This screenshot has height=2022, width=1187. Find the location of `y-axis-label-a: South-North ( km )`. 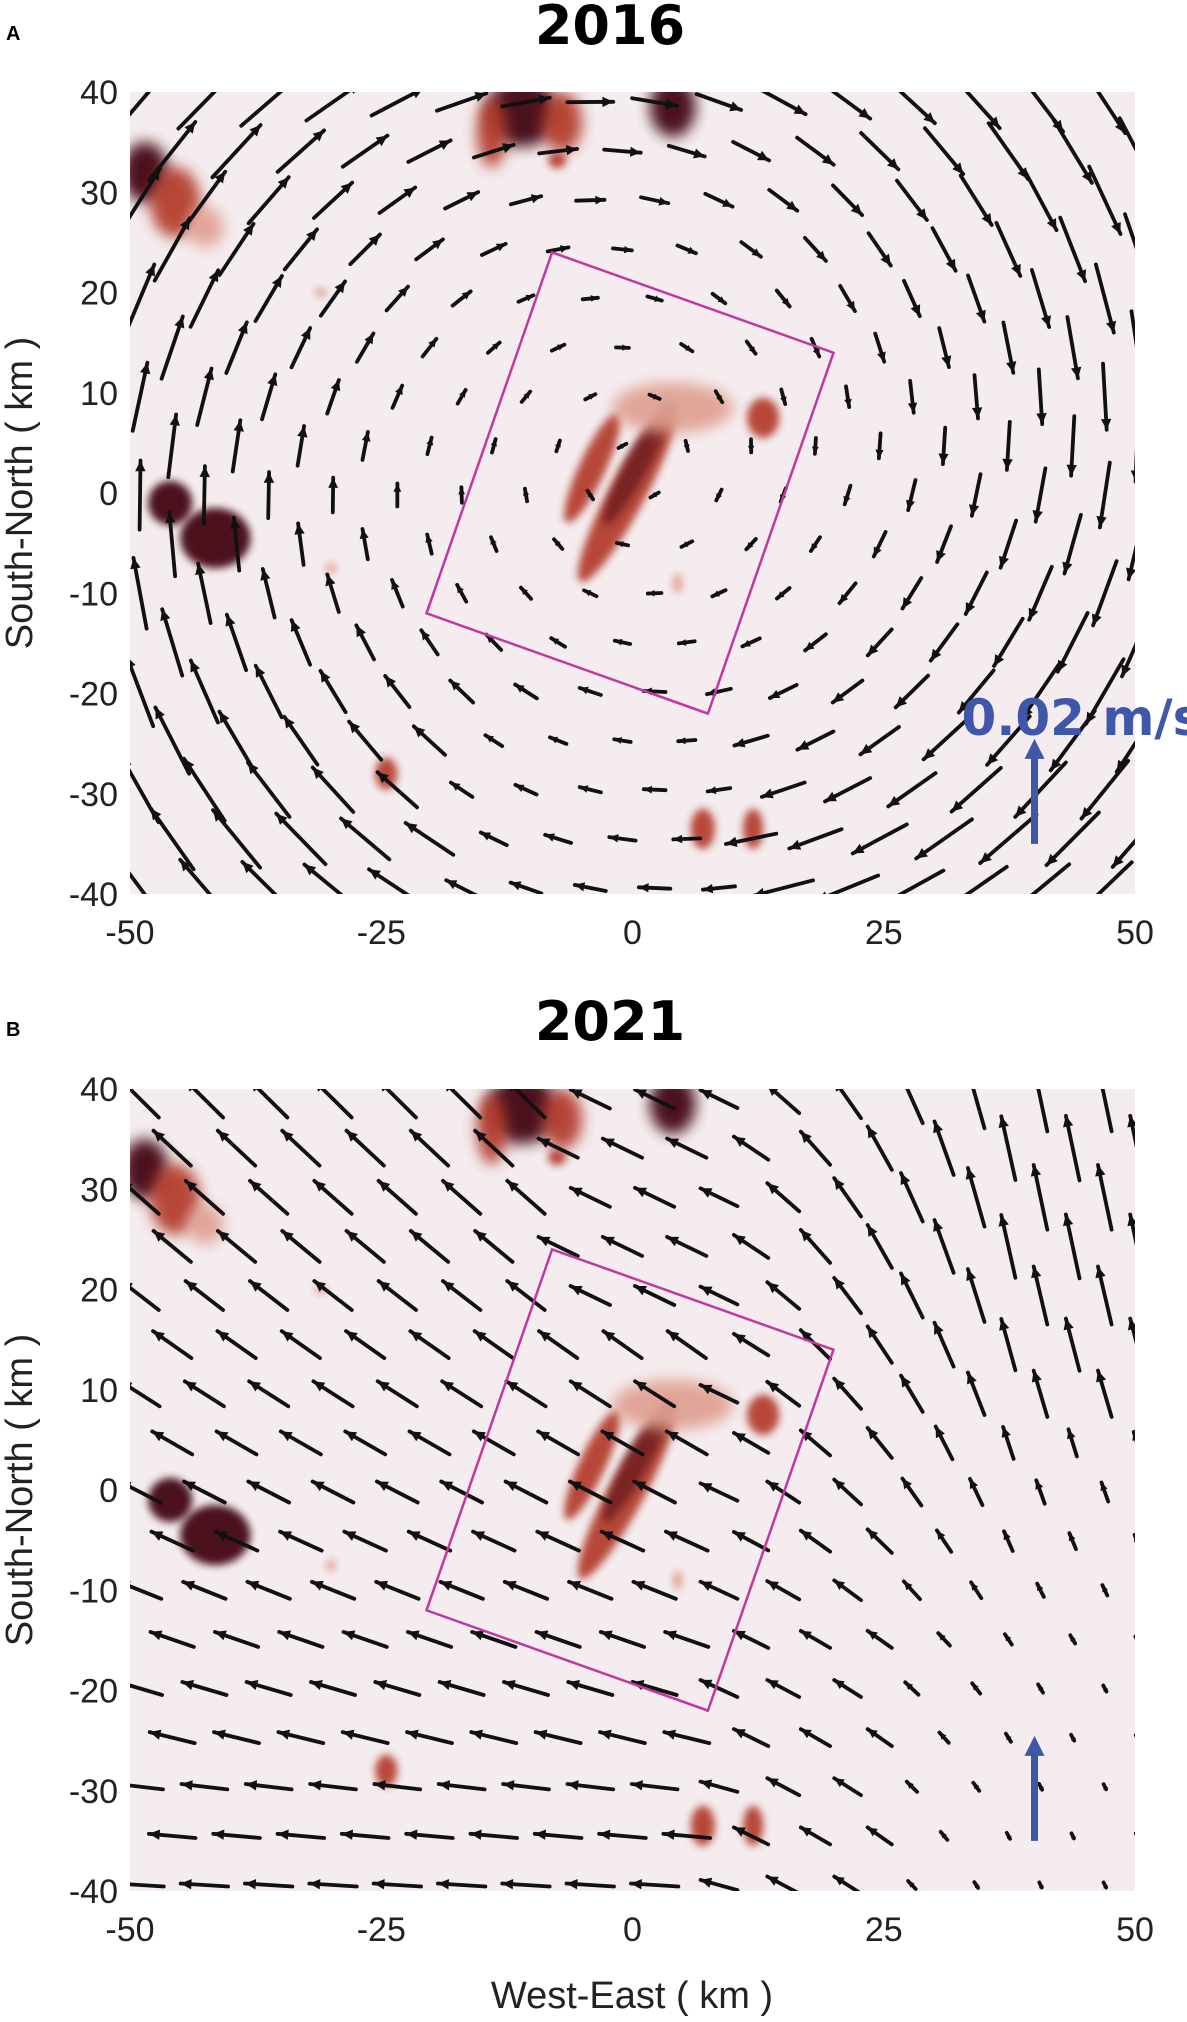

y-axis-label-a: South-North ( km ) is located at coordinates (20, 493).